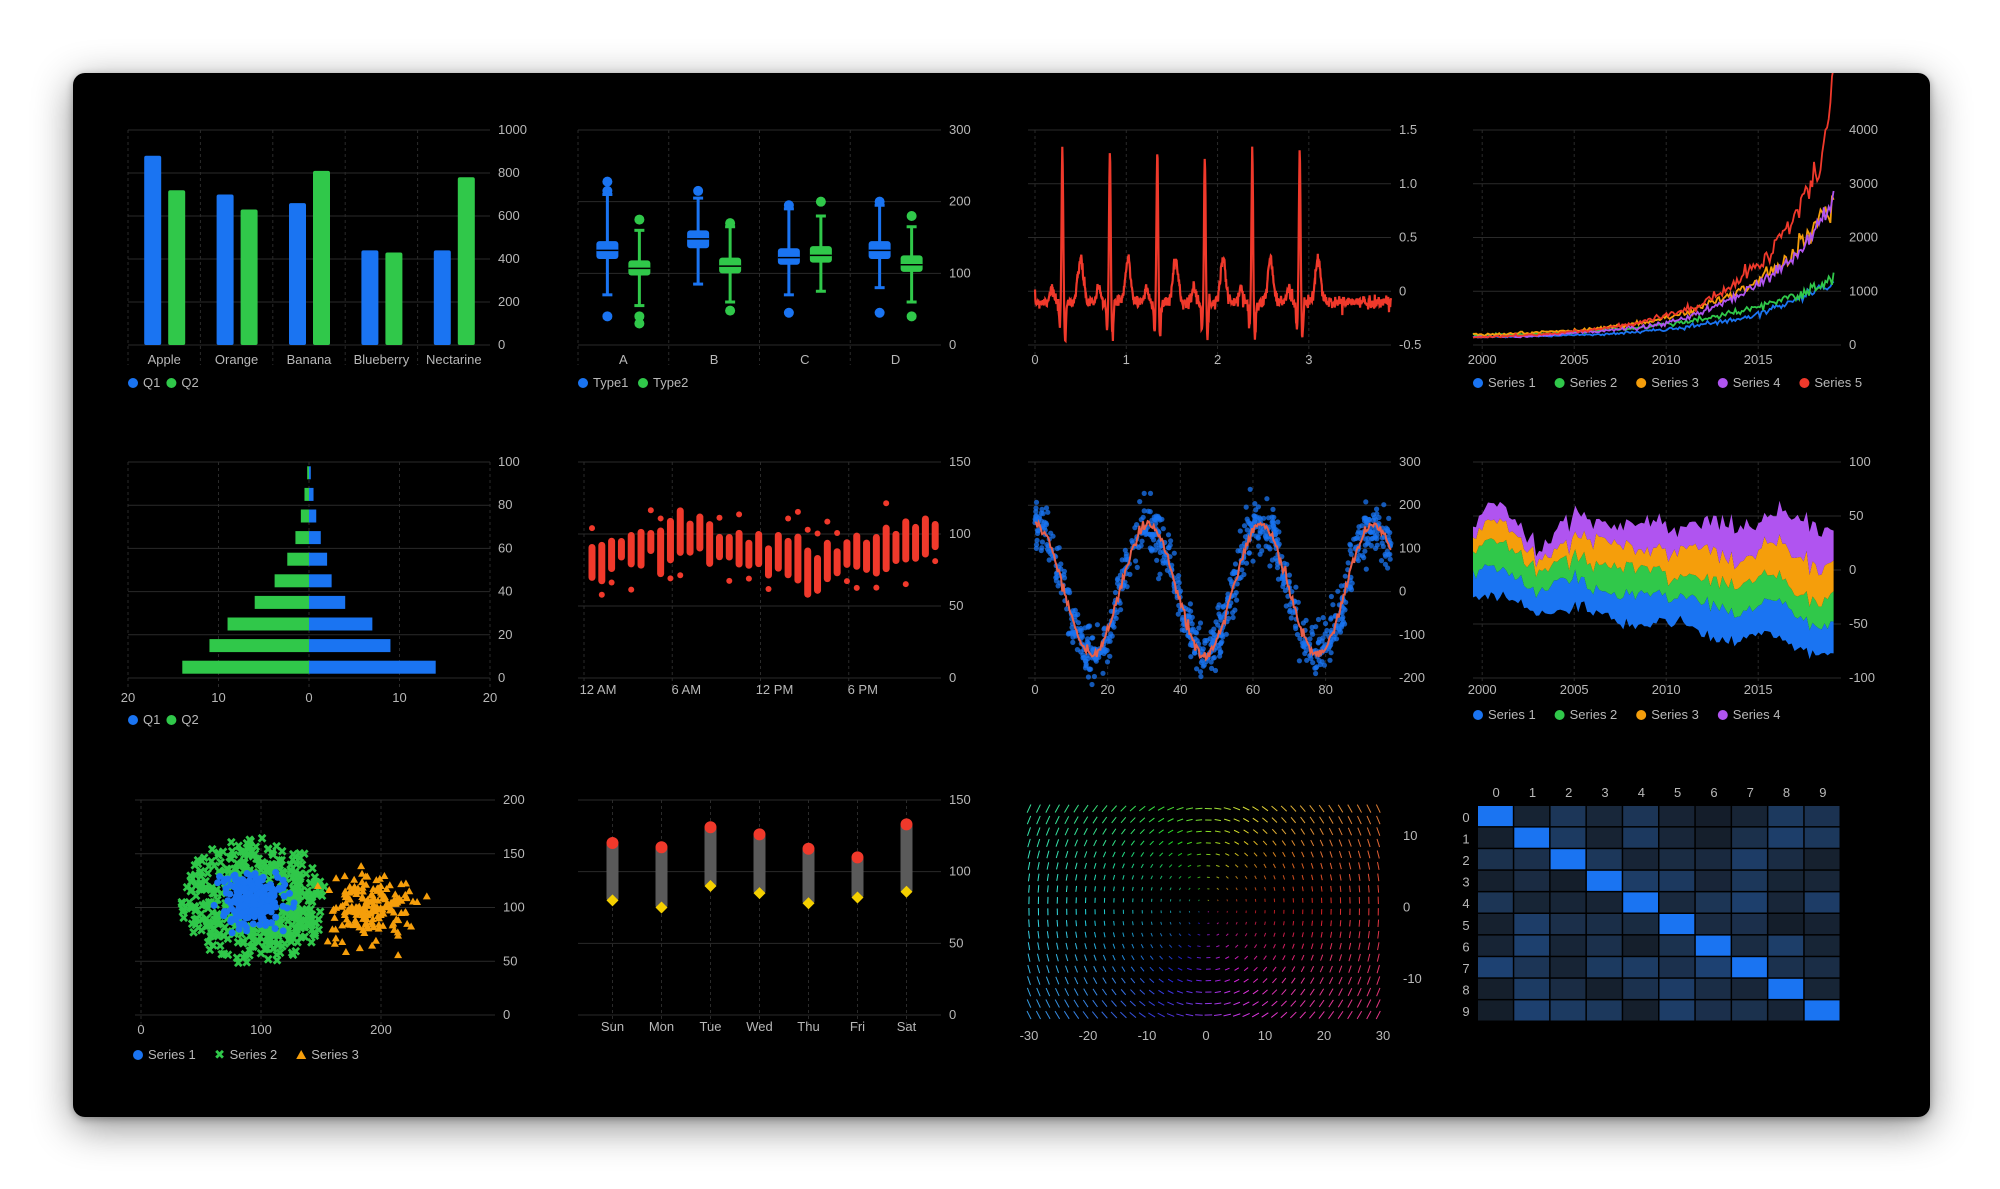  Describe the element at coordinates (960, 799) in the screenshot. I see `y-tick-label: 150` at that location.